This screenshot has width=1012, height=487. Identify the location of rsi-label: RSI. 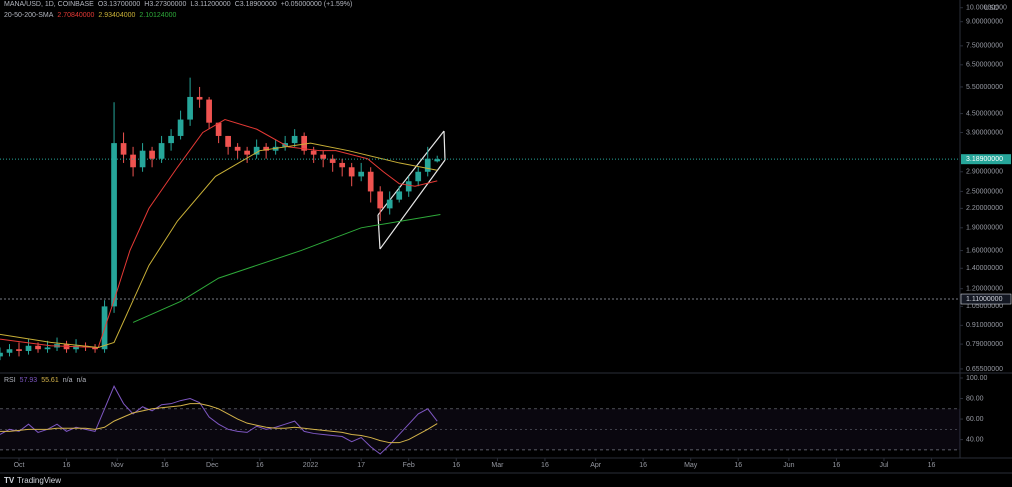
(10, 380).